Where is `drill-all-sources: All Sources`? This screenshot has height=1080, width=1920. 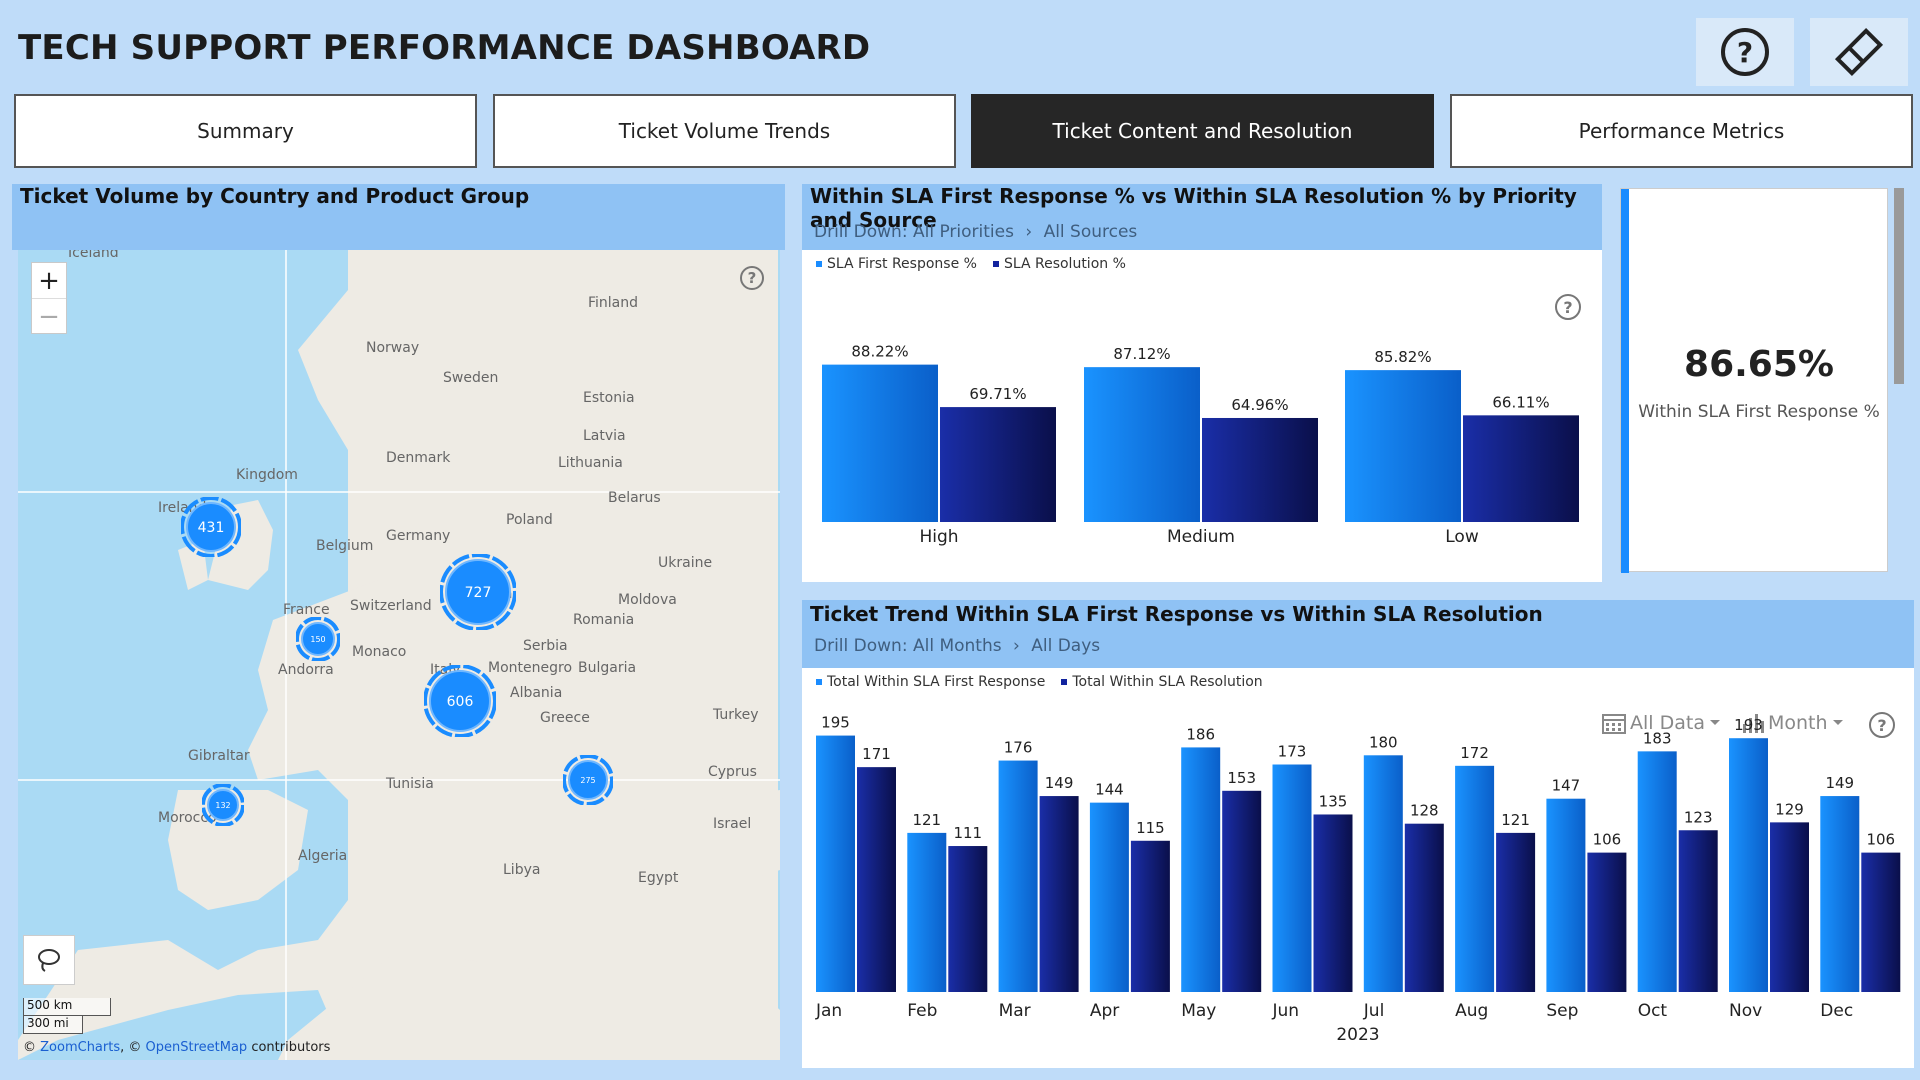
drill-all-sources: All Sources is located at coordinates (1090, 232).